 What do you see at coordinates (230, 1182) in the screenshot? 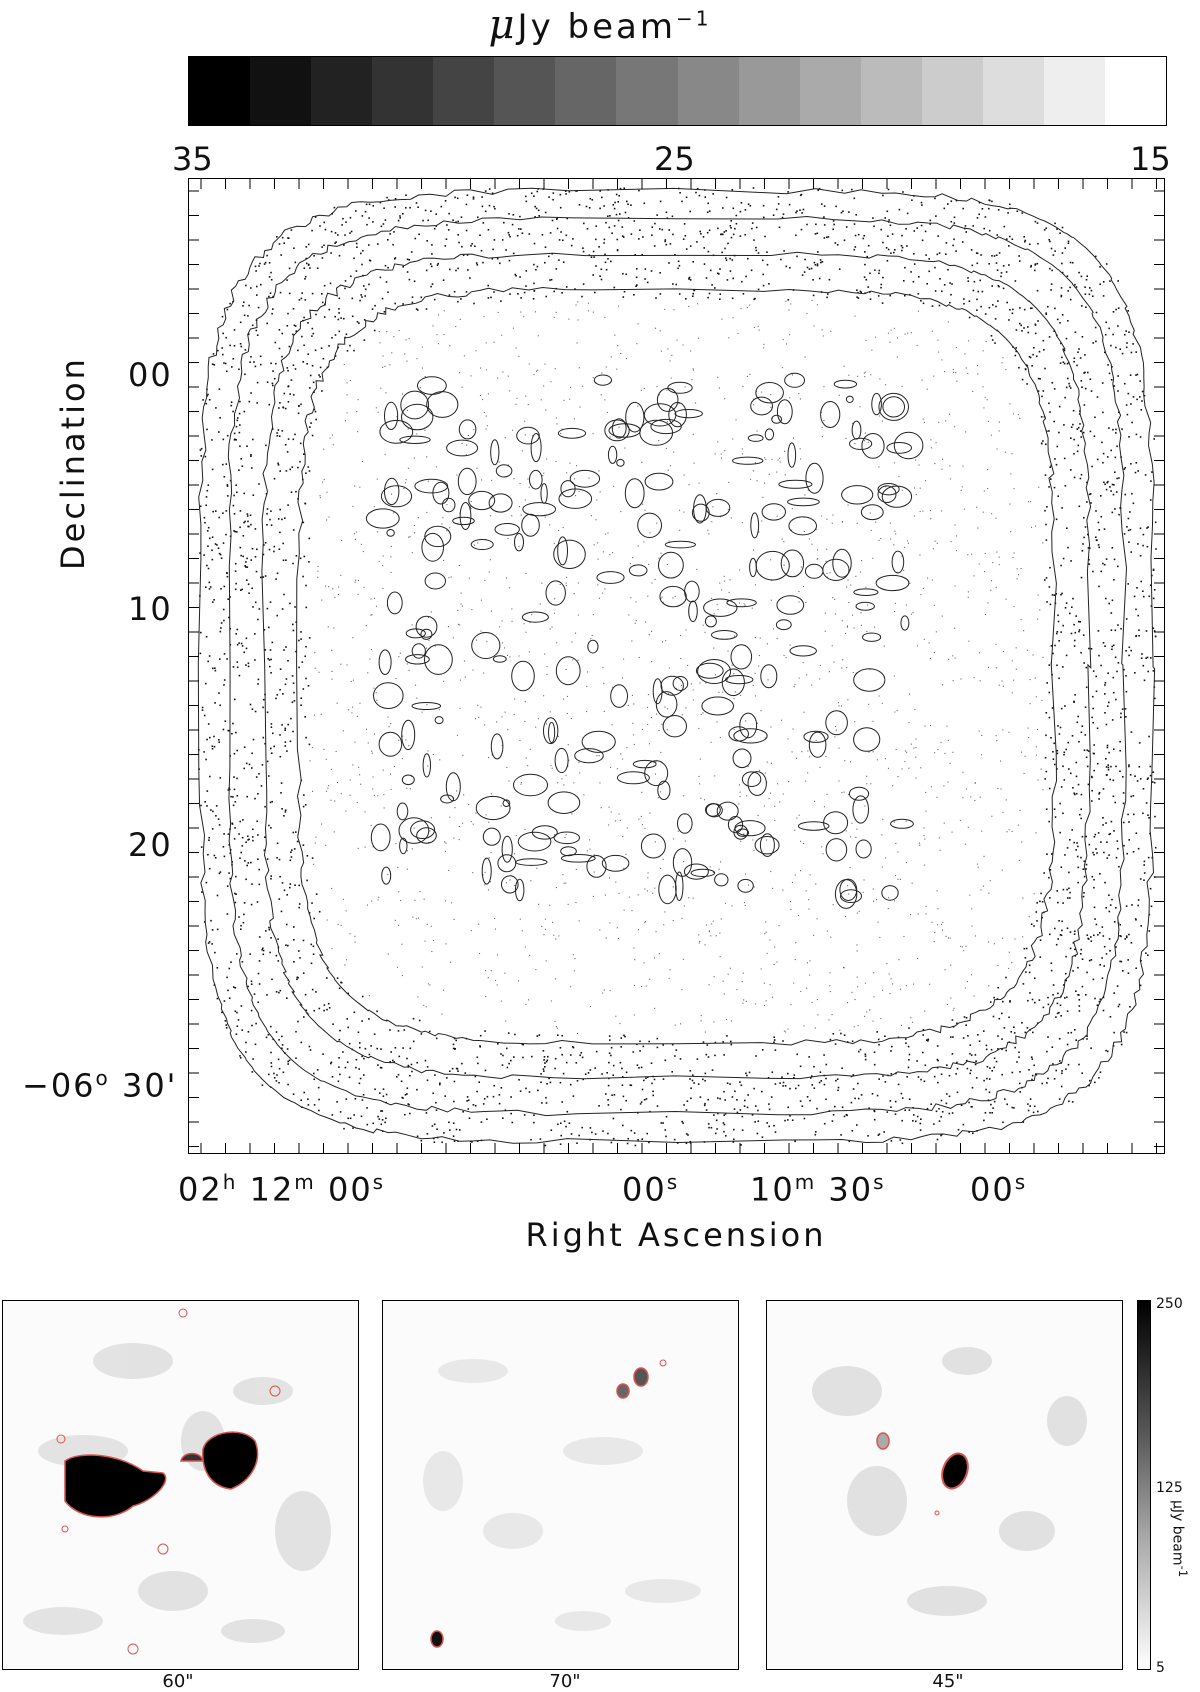
I see `ra-h-sup: h` at bounding box center [230, 1182].